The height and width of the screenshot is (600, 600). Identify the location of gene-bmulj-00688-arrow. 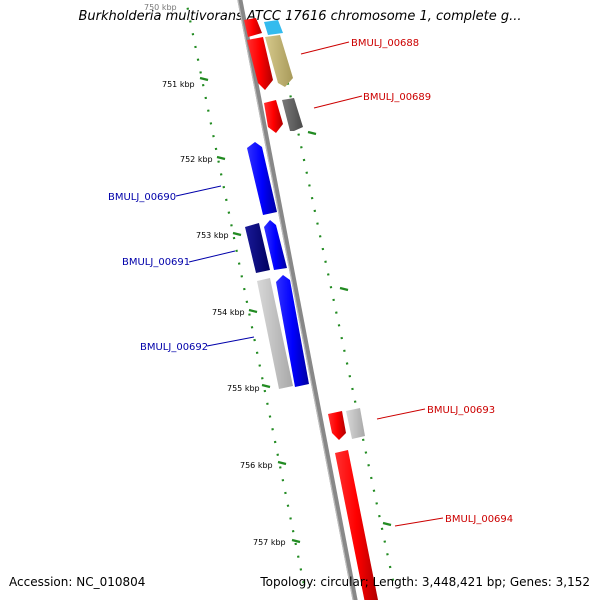
(260, 63).